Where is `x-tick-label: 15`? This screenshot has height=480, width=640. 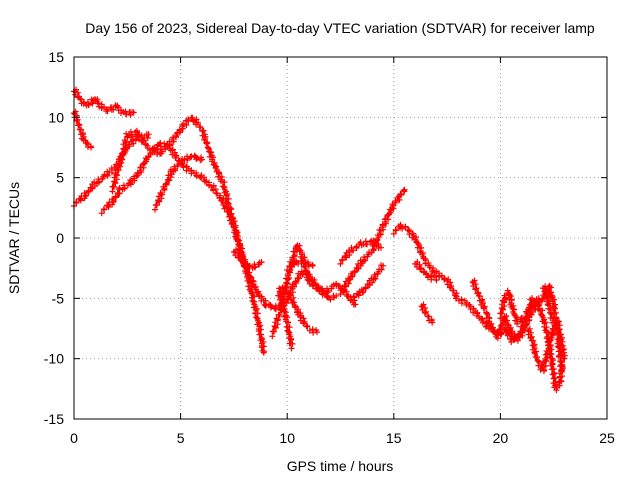
x-tick-label: 15 is located at coordinates (394, 438).